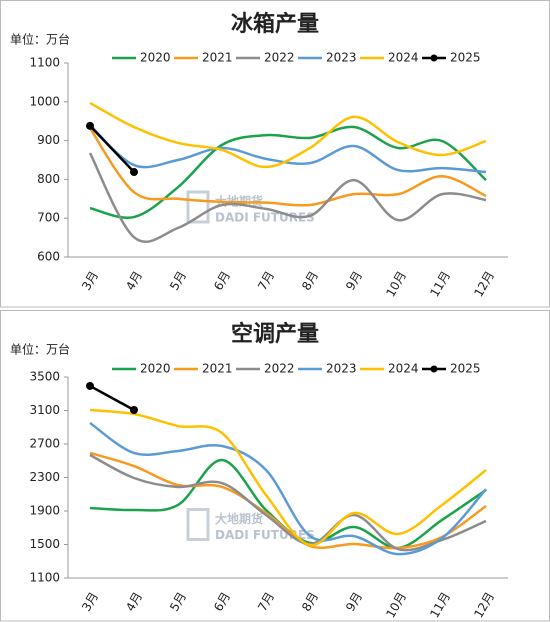 Image resolution: width=550 pixels, height=622 pixels. I want to click on y-tick-label: 3100, so click(44, 410).